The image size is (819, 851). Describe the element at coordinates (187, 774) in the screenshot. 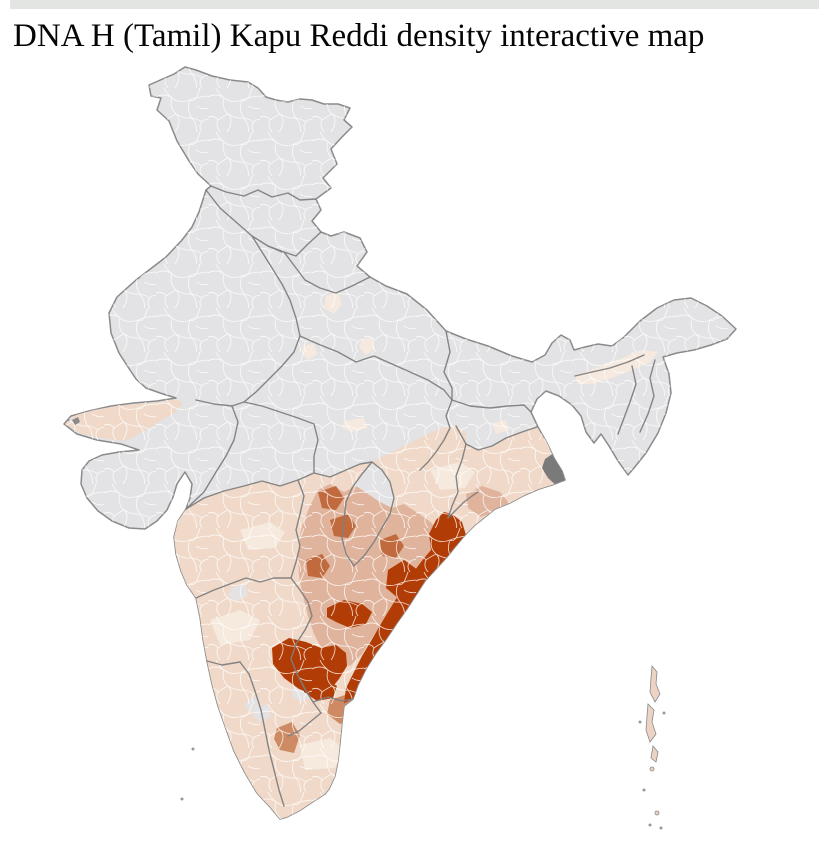

I see `lakshadweep-islands` at that location.